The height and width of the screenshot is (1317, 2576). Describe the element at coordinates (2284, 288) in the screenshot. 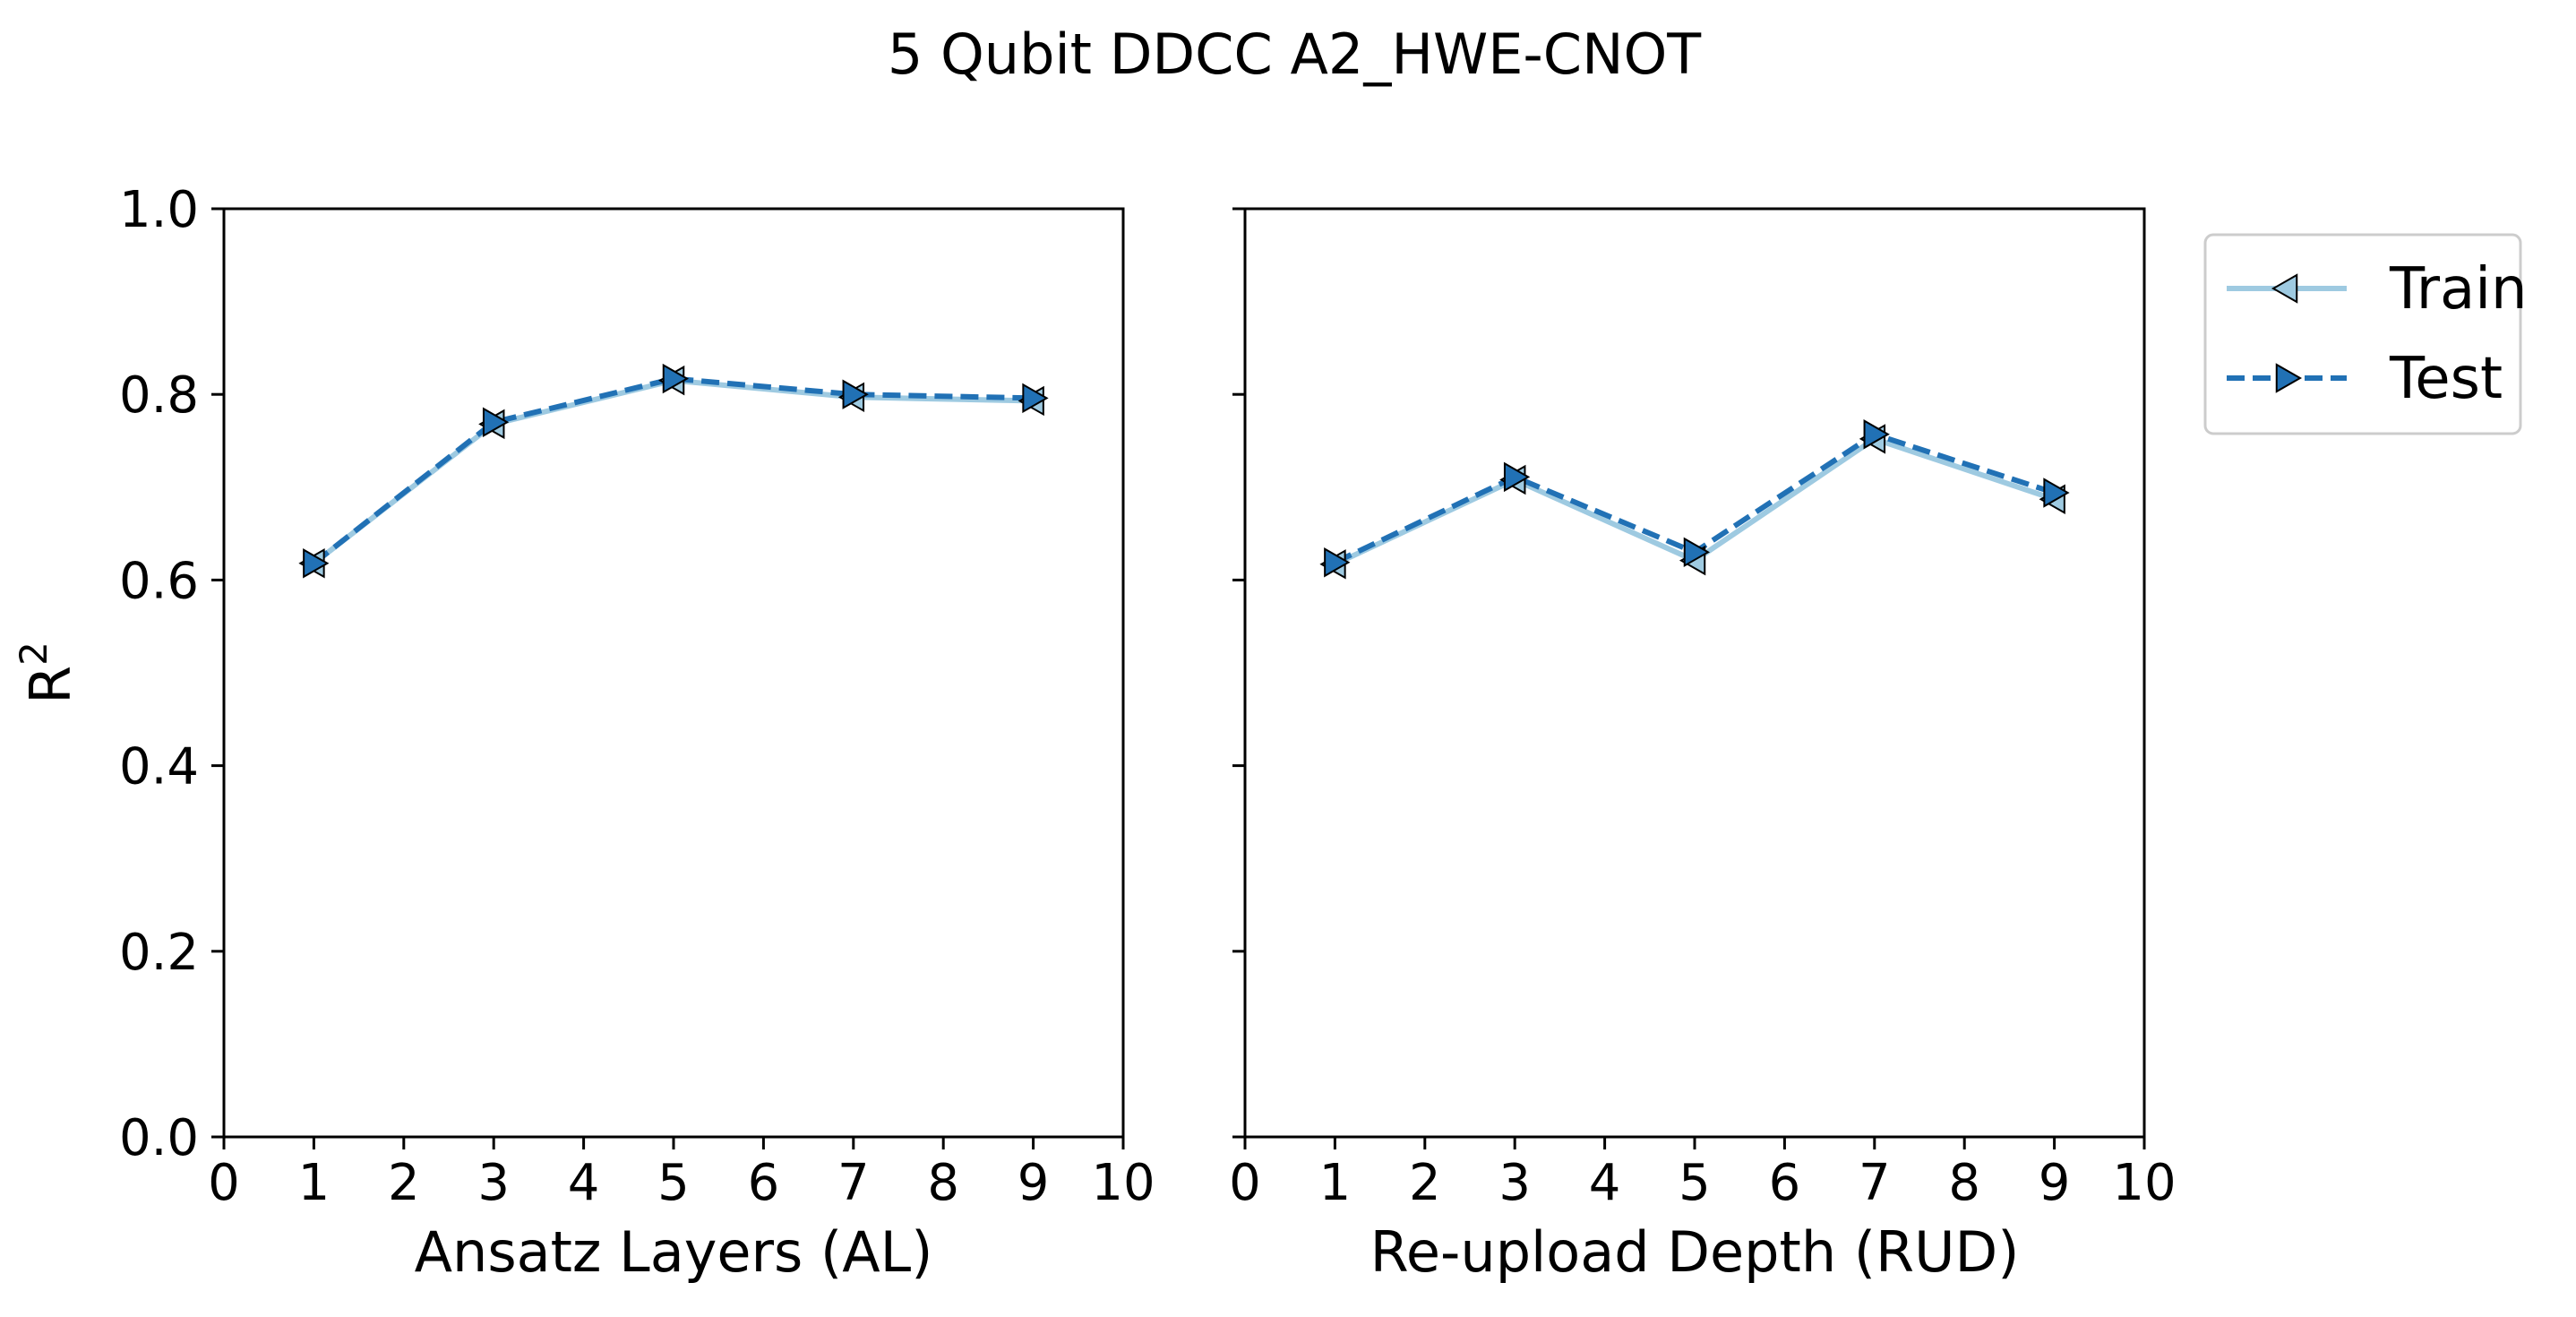

I see `legend-train-marker` at that location.